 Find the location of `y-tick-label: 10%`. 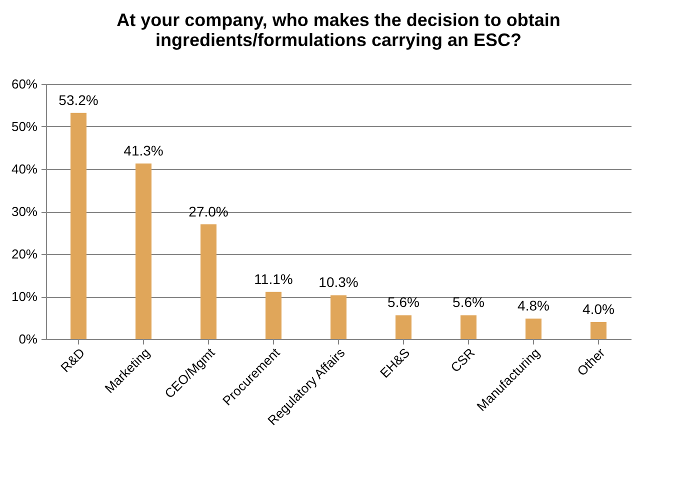

y-tick-label: 10% is located at coordinates (24, 296).